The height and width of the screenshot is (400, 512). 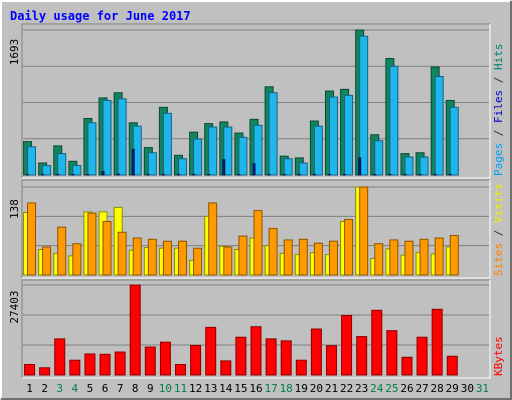 I want to click on x-tick-label-day-11: 11, so click(x=180, y=388).